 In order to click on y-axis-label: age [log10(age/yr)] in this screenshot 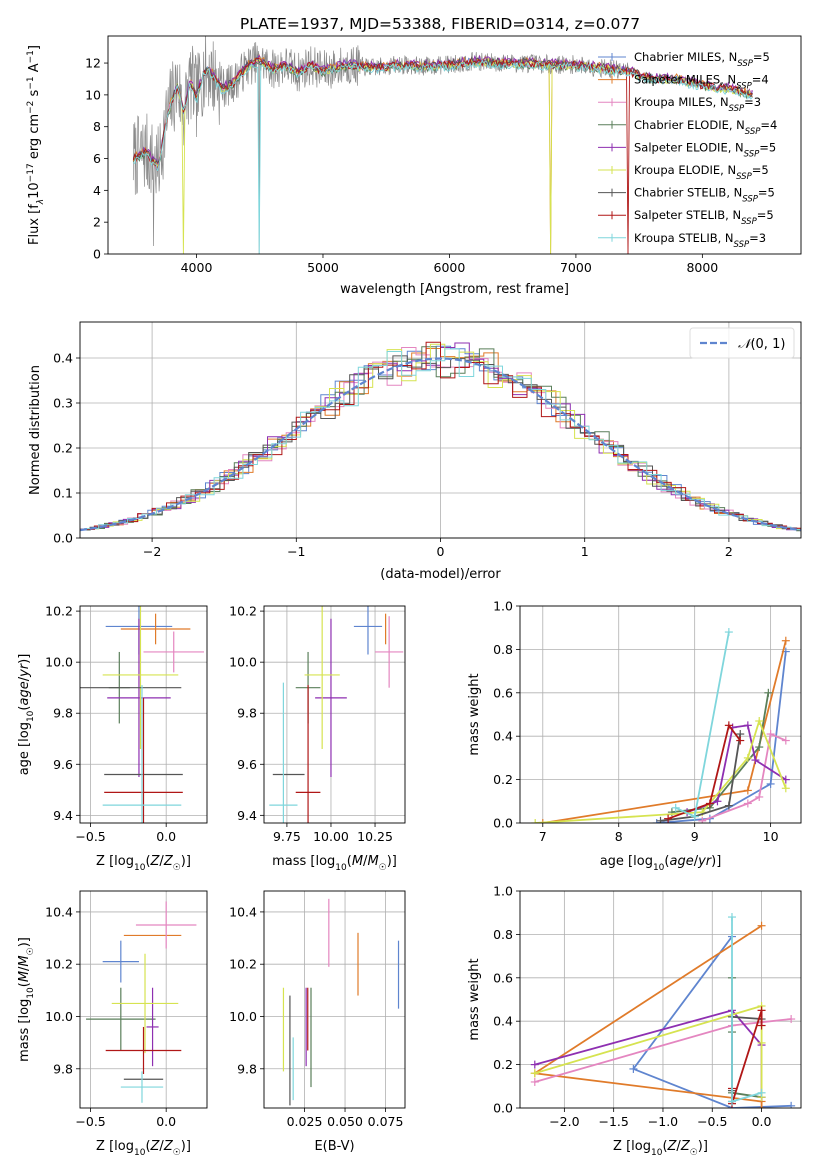, I will do `click(26, 715)`.